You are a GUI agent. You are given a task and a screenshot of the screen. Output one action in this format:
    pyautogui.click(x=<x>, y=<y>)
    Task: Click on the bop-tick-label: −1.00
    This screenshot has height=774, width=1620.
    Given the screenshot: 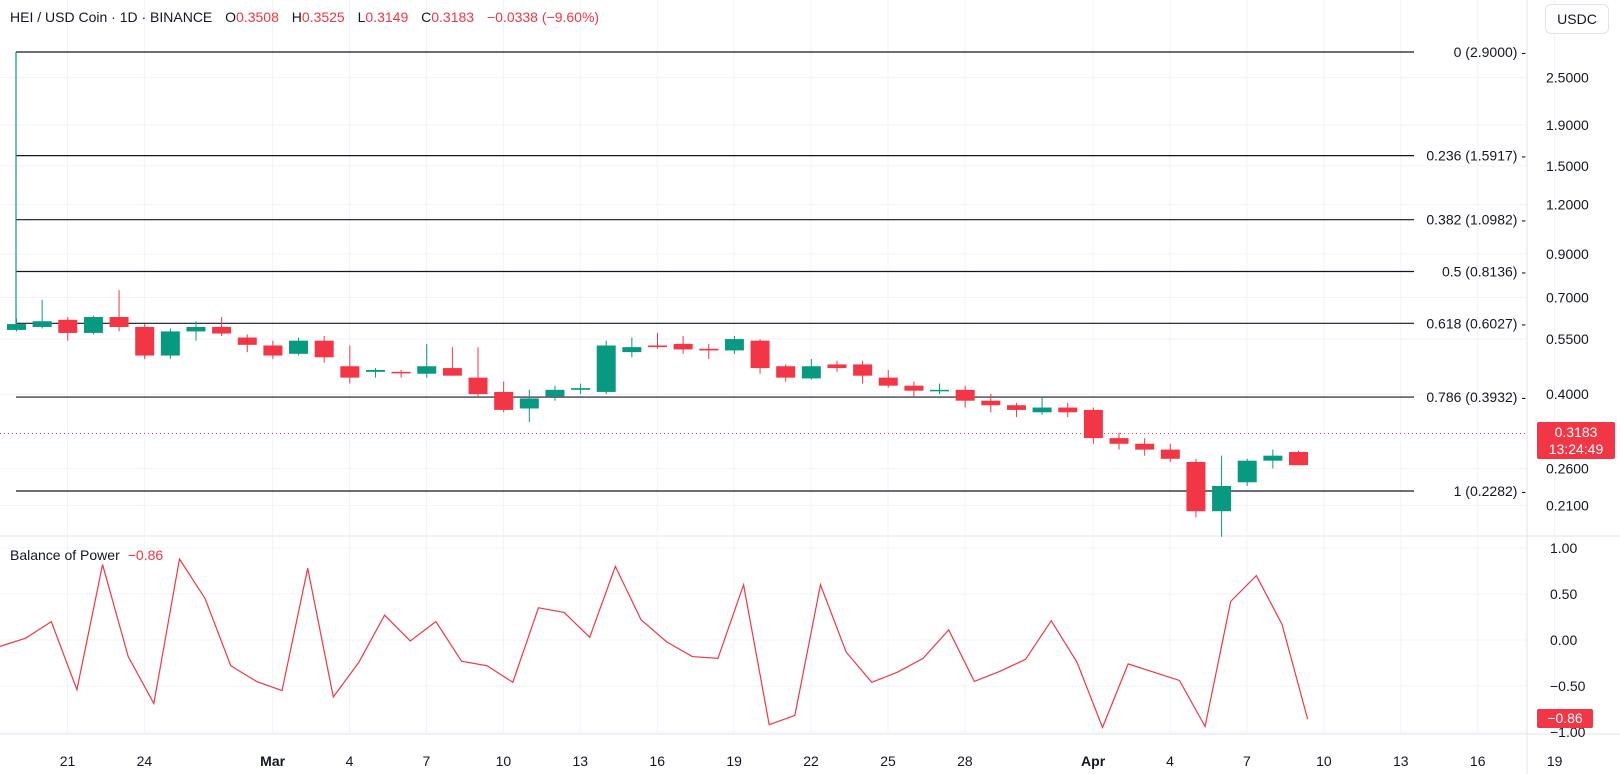 What is the action you would take?
    pyautogui.click(x=1568, y=732)
    